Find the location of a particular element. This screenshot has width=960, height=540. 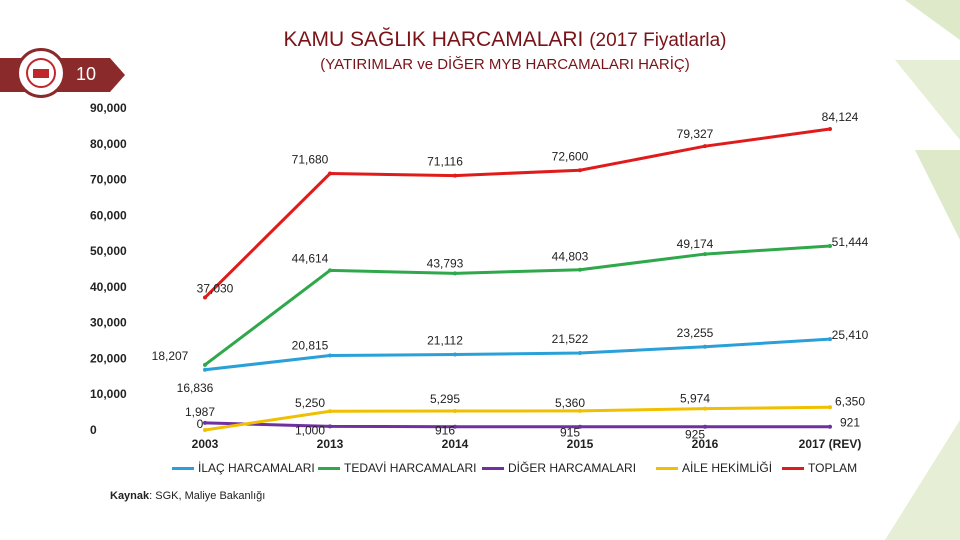

legend-item: TEDAVİ HARCAMALARI is located at coordinates (397, 468).